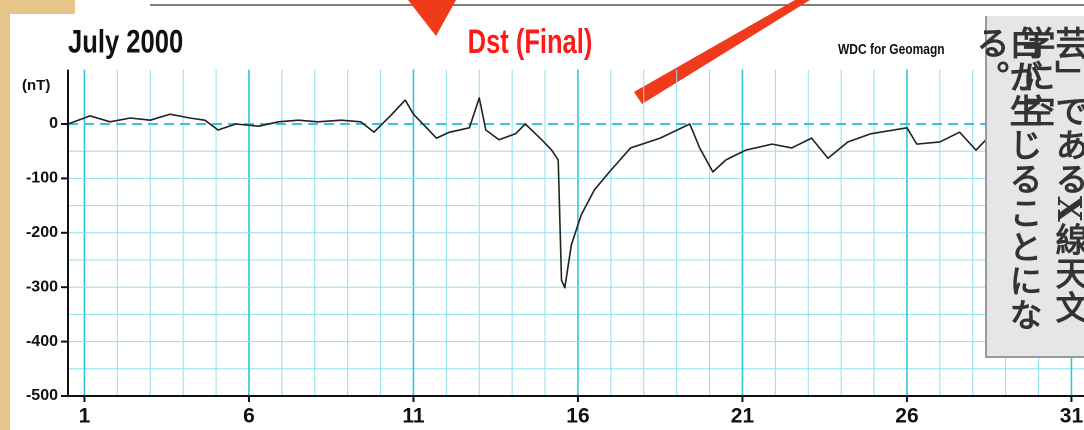 This screenshot has width=1084, height=430. Describe the element at coordinates (1007, 179) in the screenshot. I see `clipping-text: 白が生じることになる。` at that location.